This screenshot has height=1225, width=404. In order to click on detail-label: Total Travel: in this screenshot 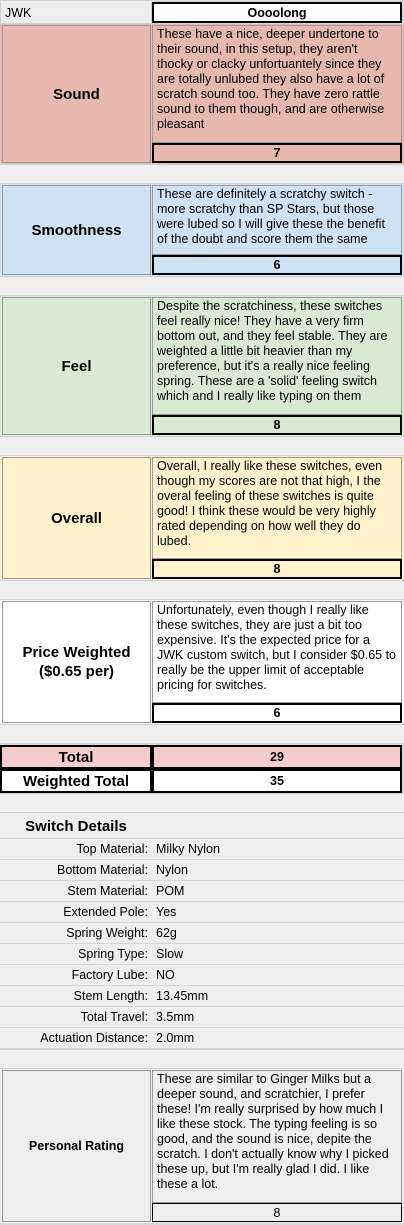, I will do `click(76, 1017)`.